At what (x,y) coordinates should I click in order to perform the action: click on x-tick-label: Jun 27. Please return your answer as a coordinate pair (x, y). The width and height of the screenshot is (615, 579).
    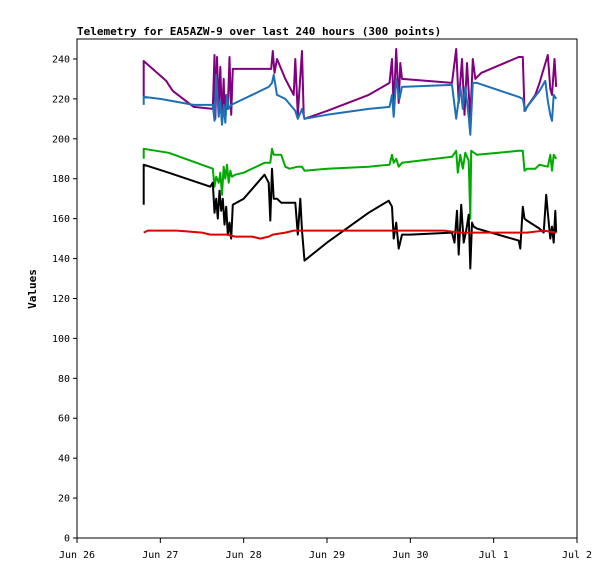
    Looking at the image, I should click on (160, 555).